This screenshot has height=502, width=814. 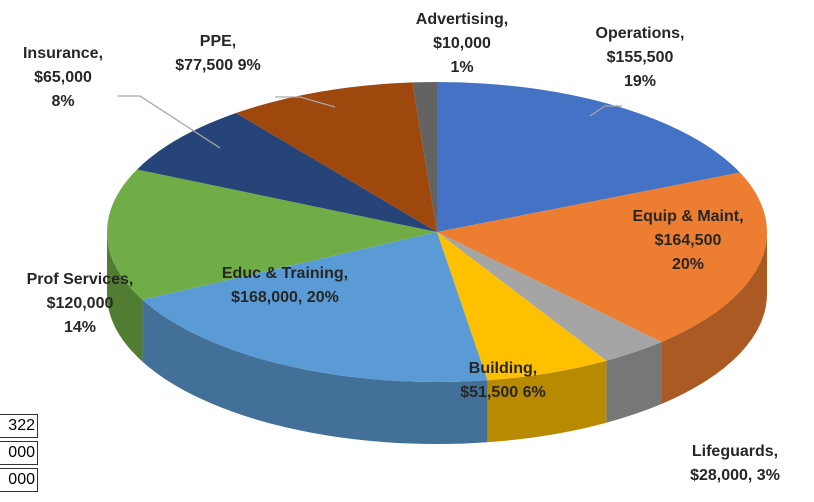 What do you see at coordinates (204, 65) in the screenshot?
I see `value-label: $77,500` at bounding box center [204, 65].